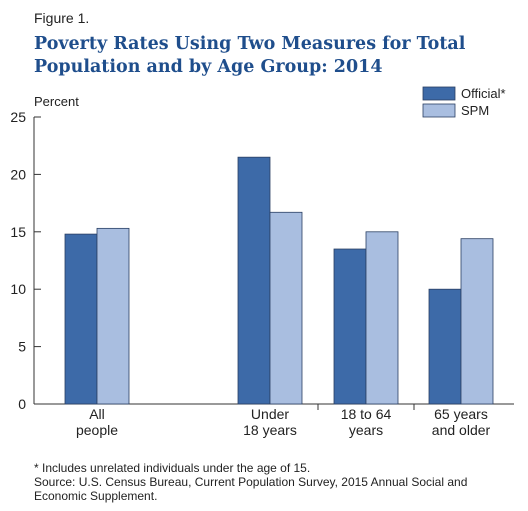  I want to click on y-tick-label-20: 20, so click(18, 174).